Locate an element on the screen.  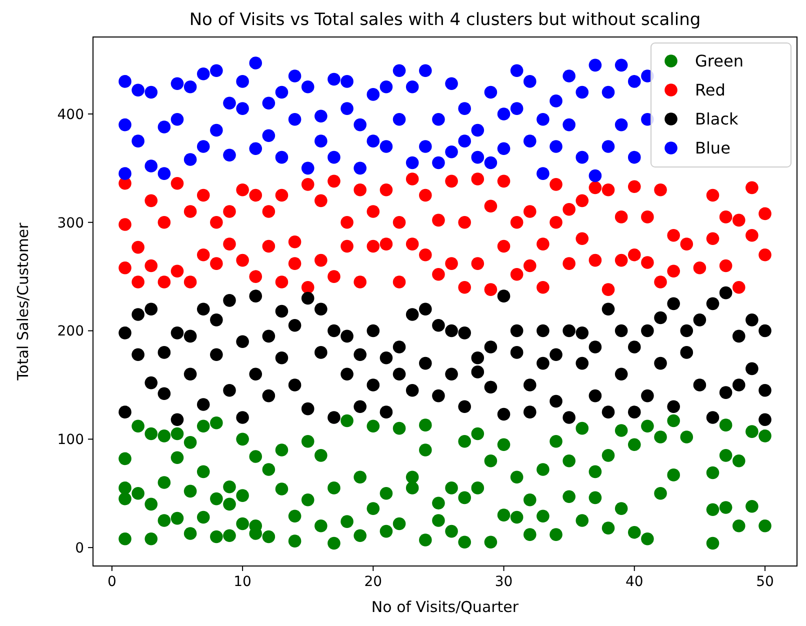
x-axis-title: No of Visits/Quarter is located at coordinates (445, 607).